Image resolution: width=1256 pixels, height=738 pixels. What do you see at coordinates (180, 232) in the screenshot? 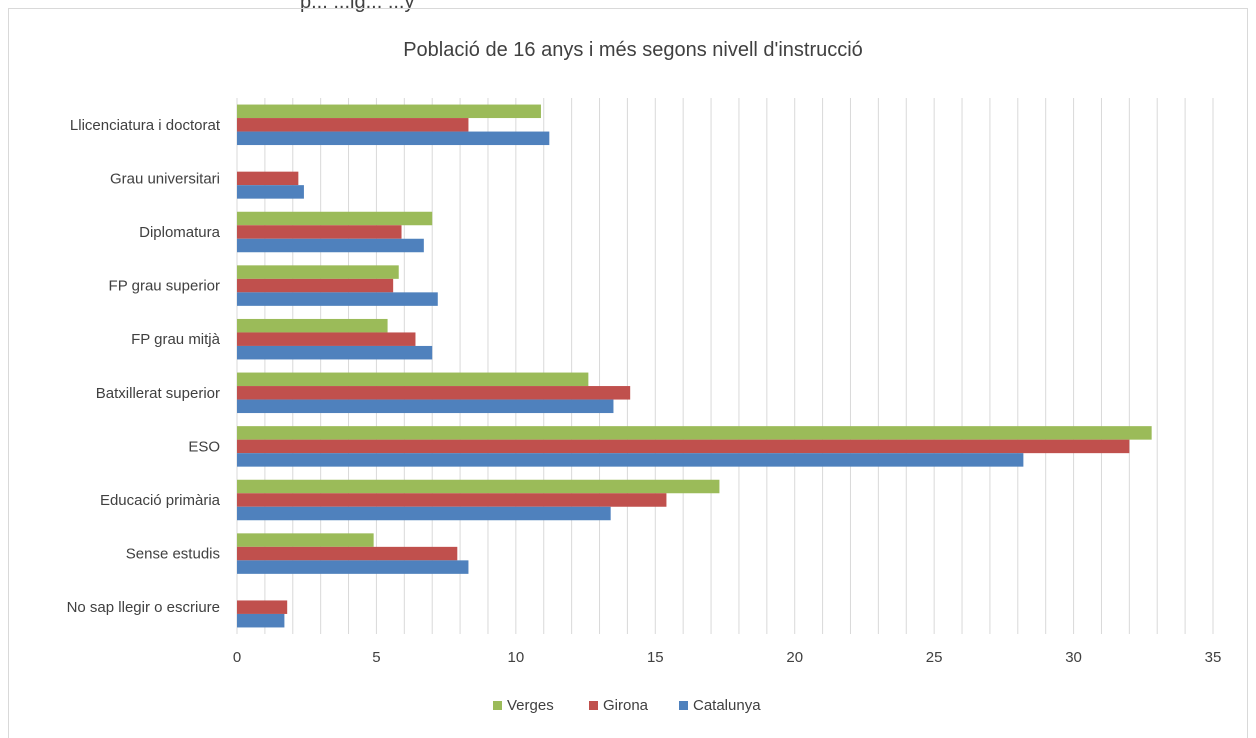
I see `category-label: Diplomatura` at bounding box center [180, 232].